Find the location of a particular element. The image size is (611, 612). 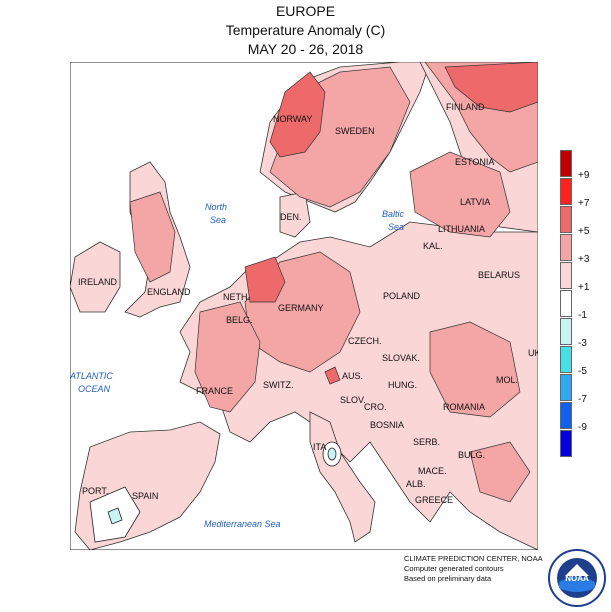

noaa-logo: NOAA is located at coordinates (577, 578).